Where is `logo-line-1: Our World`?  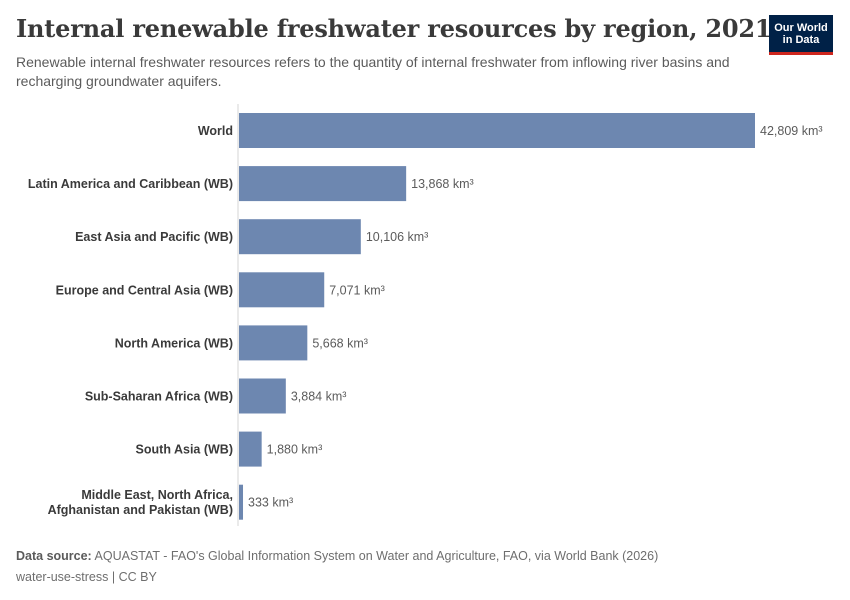 logo-line-1: Our World is located at coordinates (801, 27).